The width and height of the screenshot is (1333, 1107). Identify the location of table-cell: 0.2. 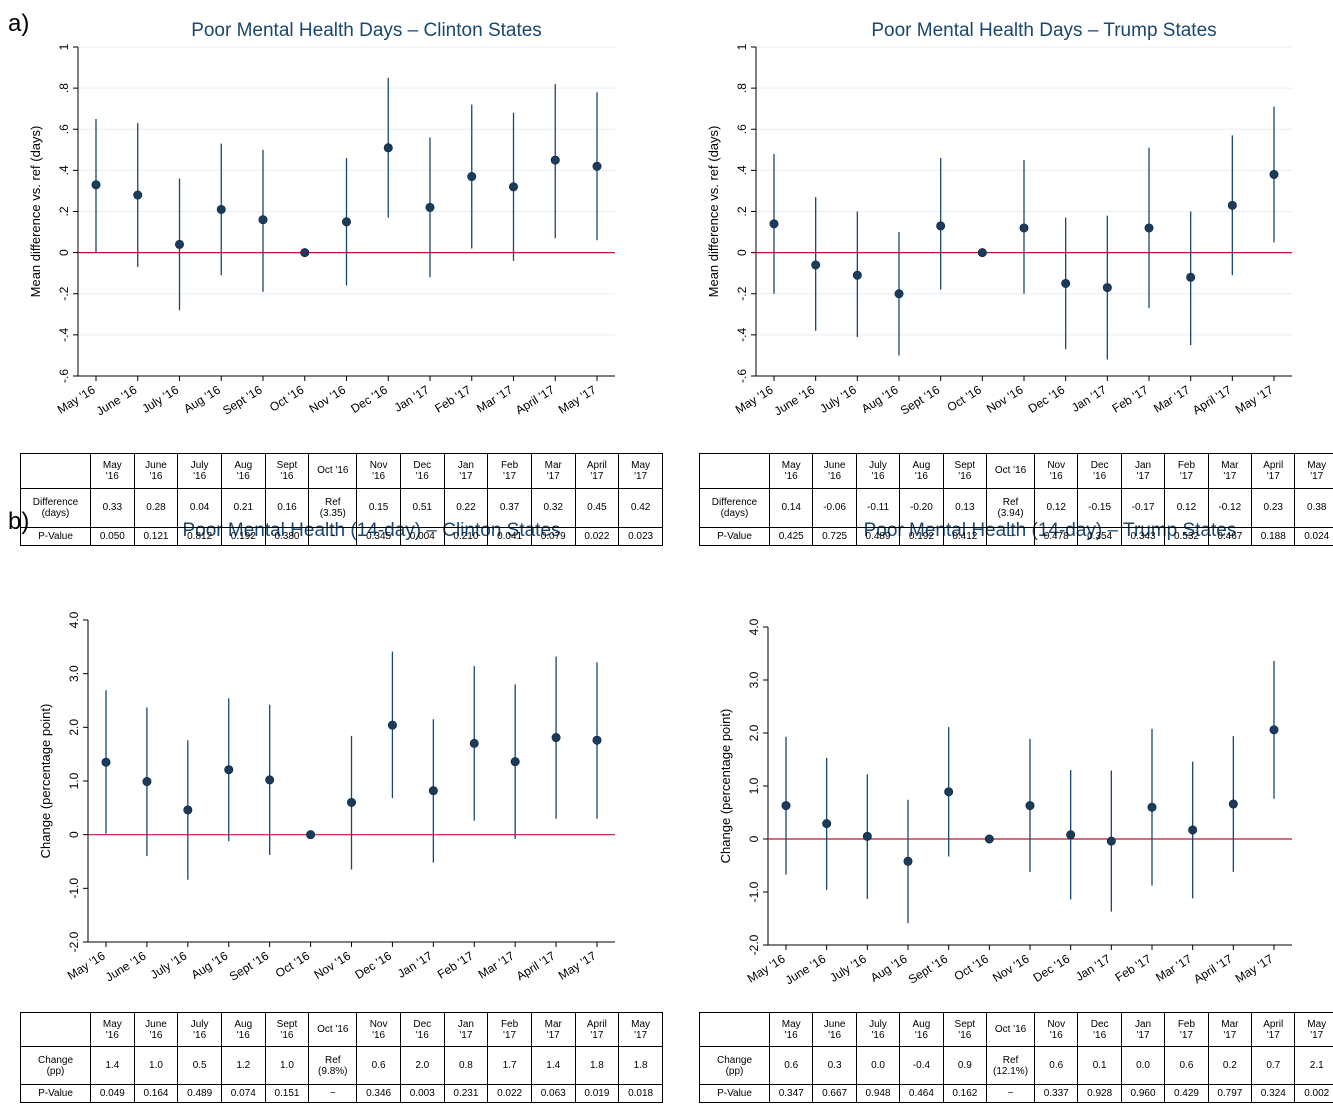
(1230, 1065).